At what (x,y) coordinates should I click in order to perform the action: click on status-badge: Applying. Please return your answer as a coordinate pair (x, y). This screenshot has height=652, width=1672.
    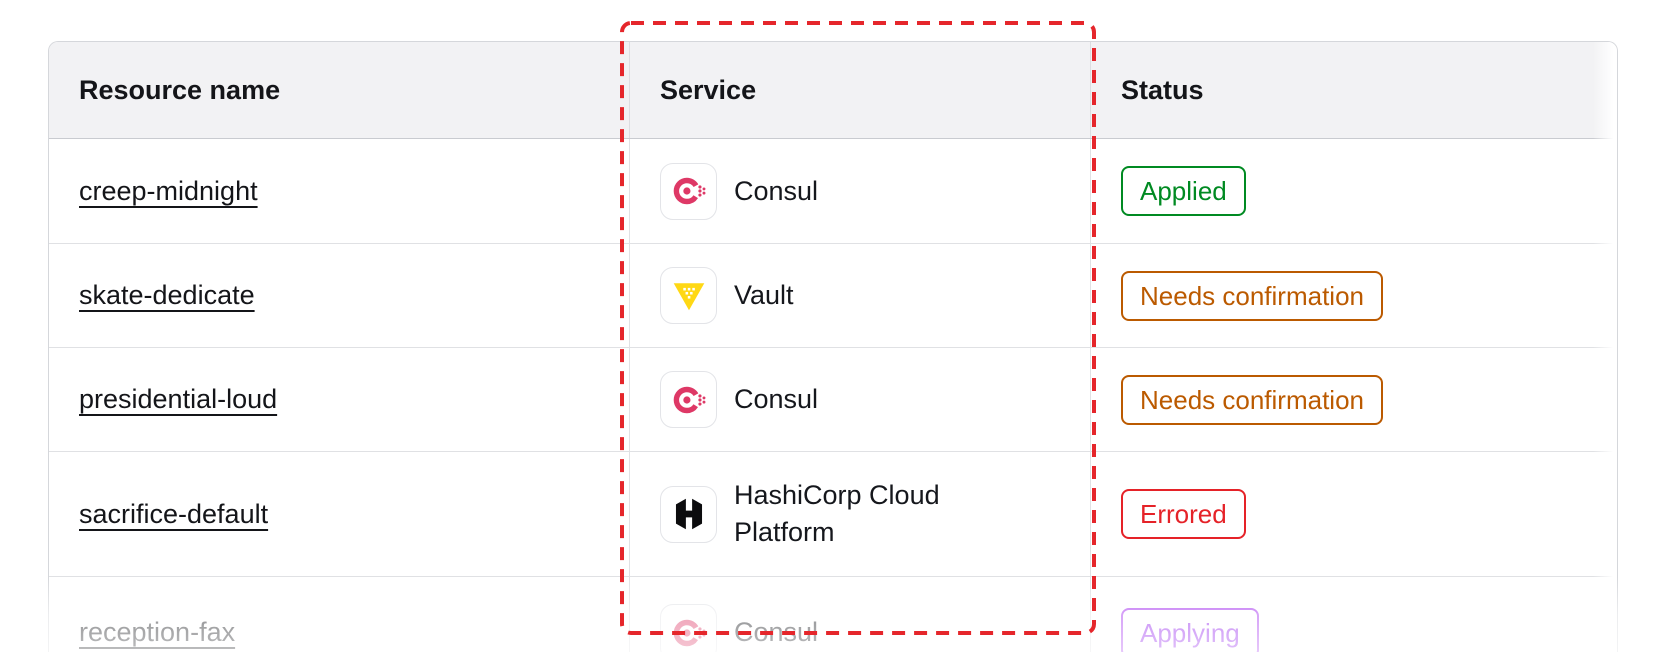
    Looking at the image, I should click on (1190, 629).